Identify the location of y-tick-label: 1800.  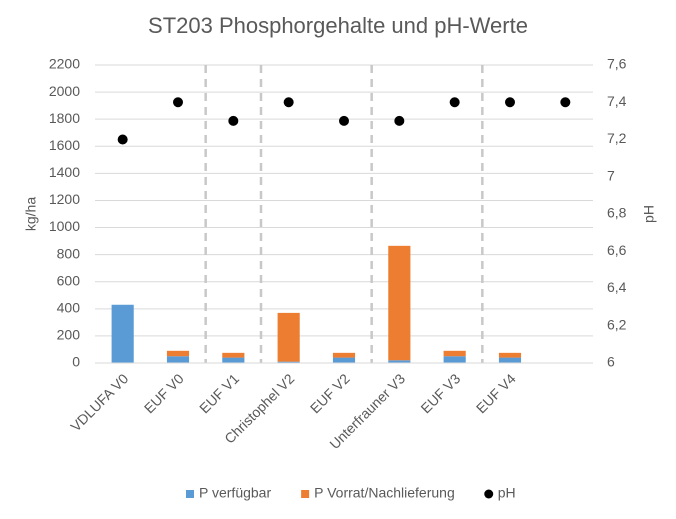
(64, 118).